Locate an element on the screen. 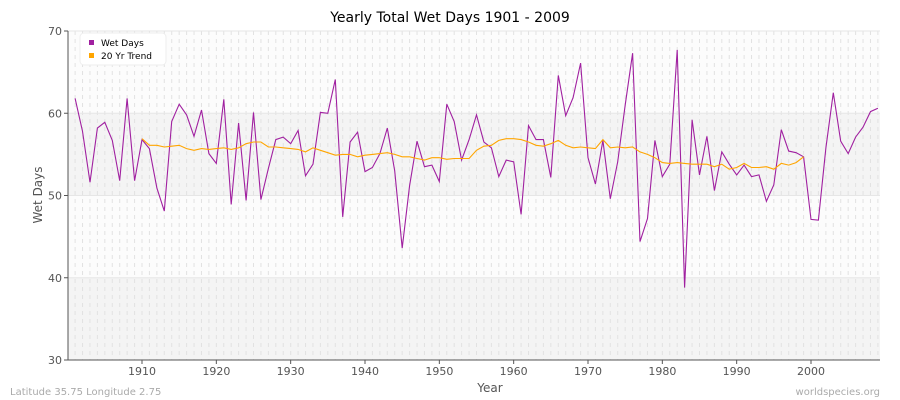  x-tick-label: 1960 is located at coordinates (514, 371).